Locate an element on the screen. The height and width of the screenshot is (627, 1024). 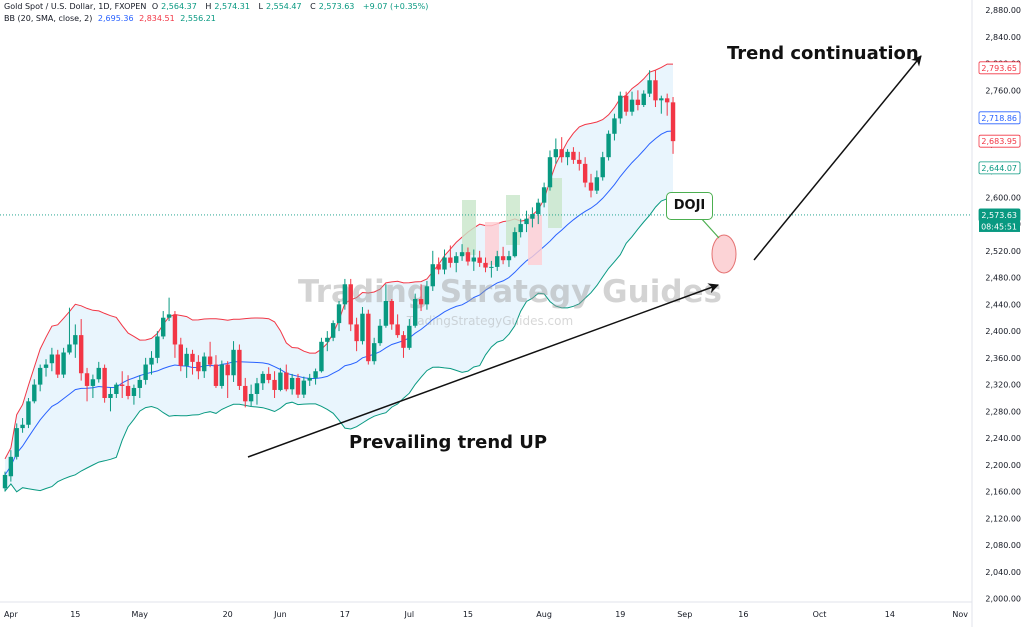
prevailing-trend-label: Prevailing trend UP is located at coordinates (448, 442).